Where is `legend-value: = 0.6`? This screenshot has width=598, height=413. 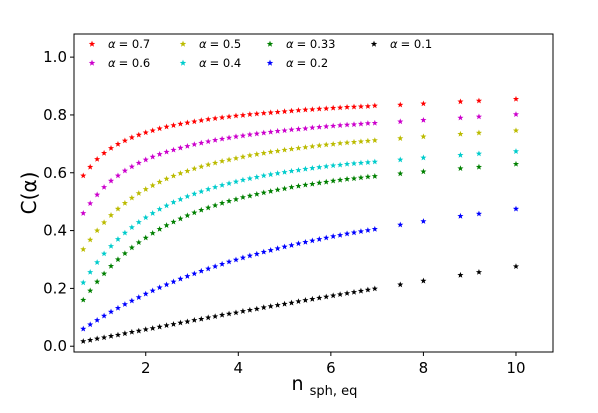
legend-value: = 0.6 is located at coordinates (135, 63).